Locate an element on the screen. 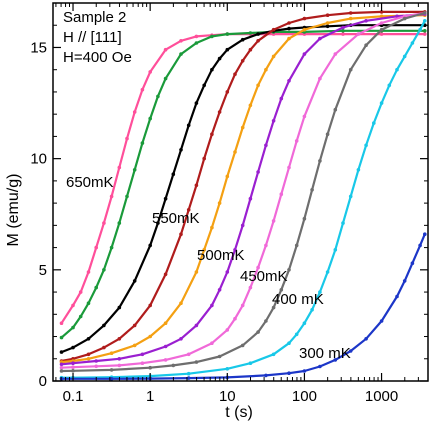 The width and height of the screenshot is (436, 427). x-tick-label: 0.1 is located at coordinates (73, 396).